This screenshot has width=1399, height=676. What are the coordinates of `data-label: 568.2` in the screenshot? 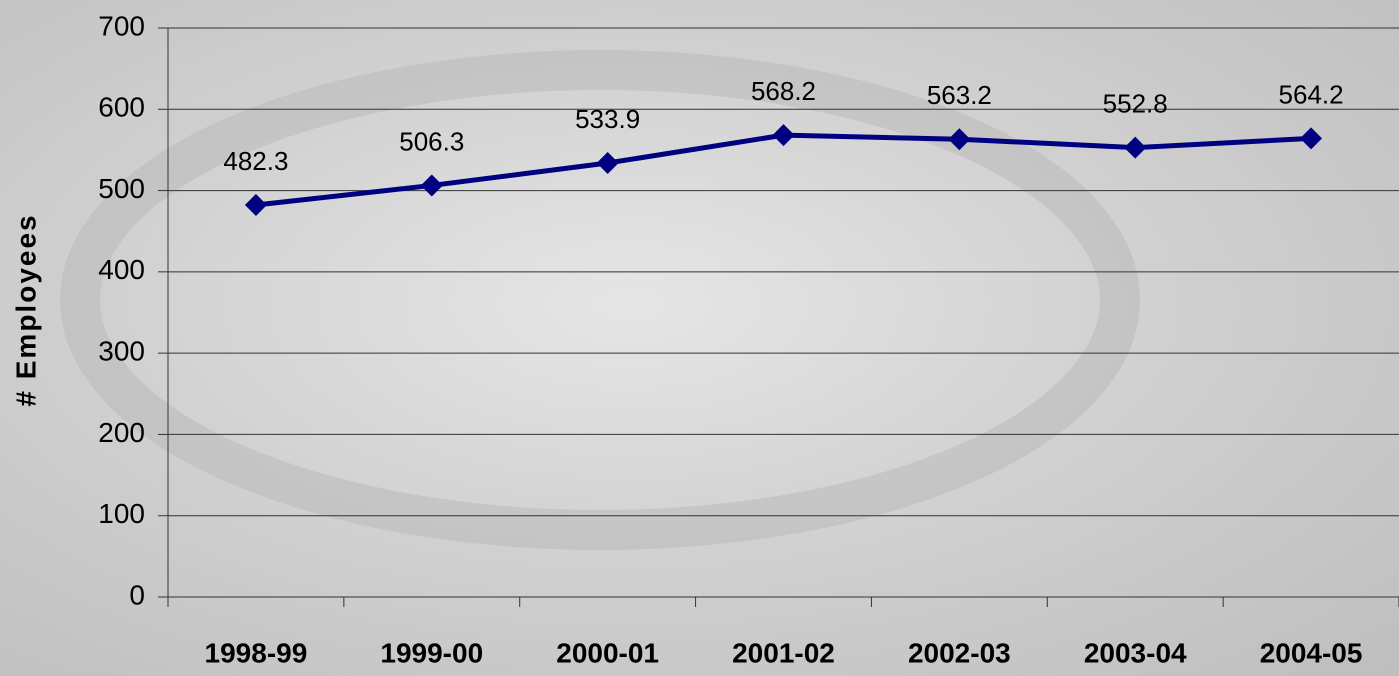 It's located at (783, 91).